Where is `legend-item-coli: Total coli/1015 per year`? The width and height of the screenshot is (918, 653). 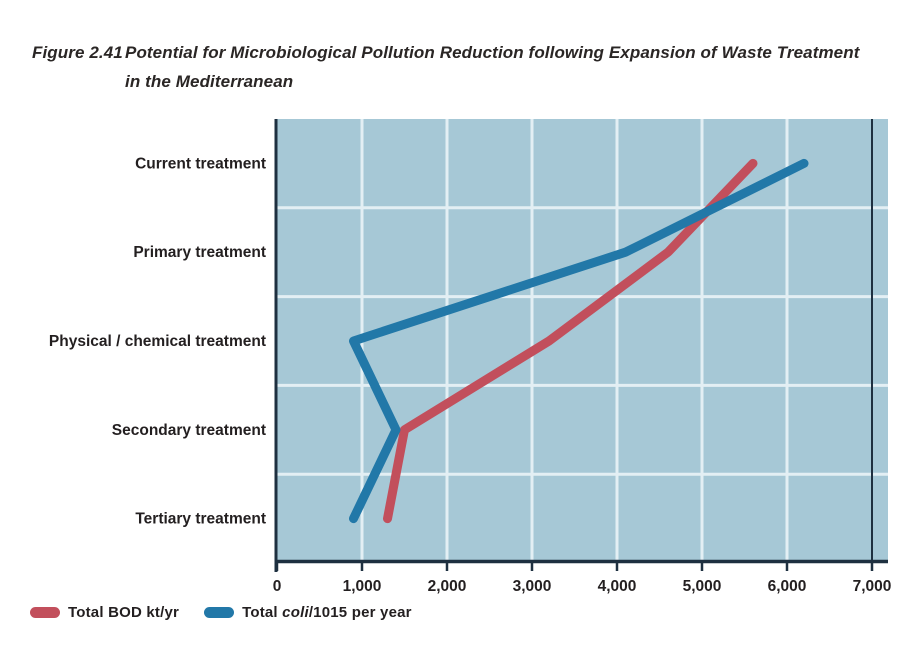 legend-item-coli: Total coli/1015 per year is located at coordinates (308, 612).